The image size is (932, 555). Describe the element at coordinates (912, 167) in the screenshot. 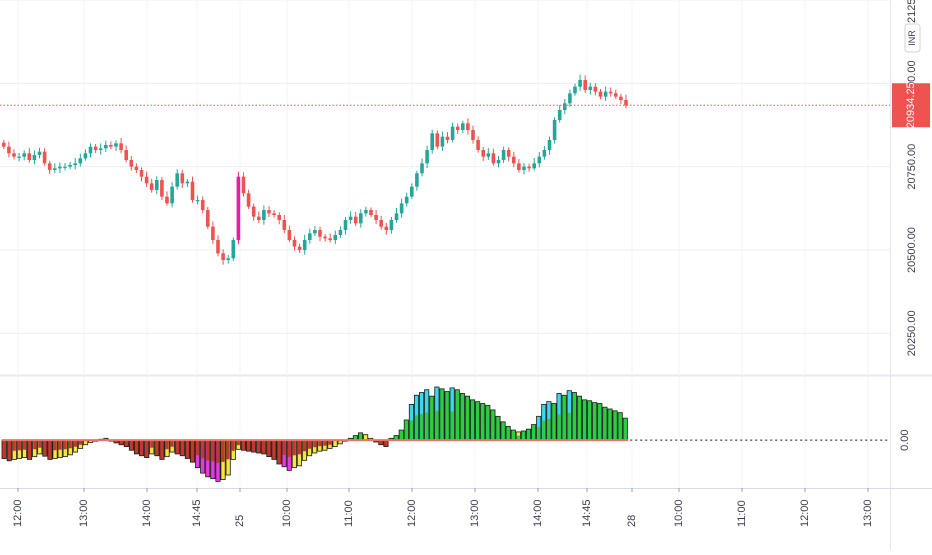

I see `y-tick-label: 20750.00` at that location.